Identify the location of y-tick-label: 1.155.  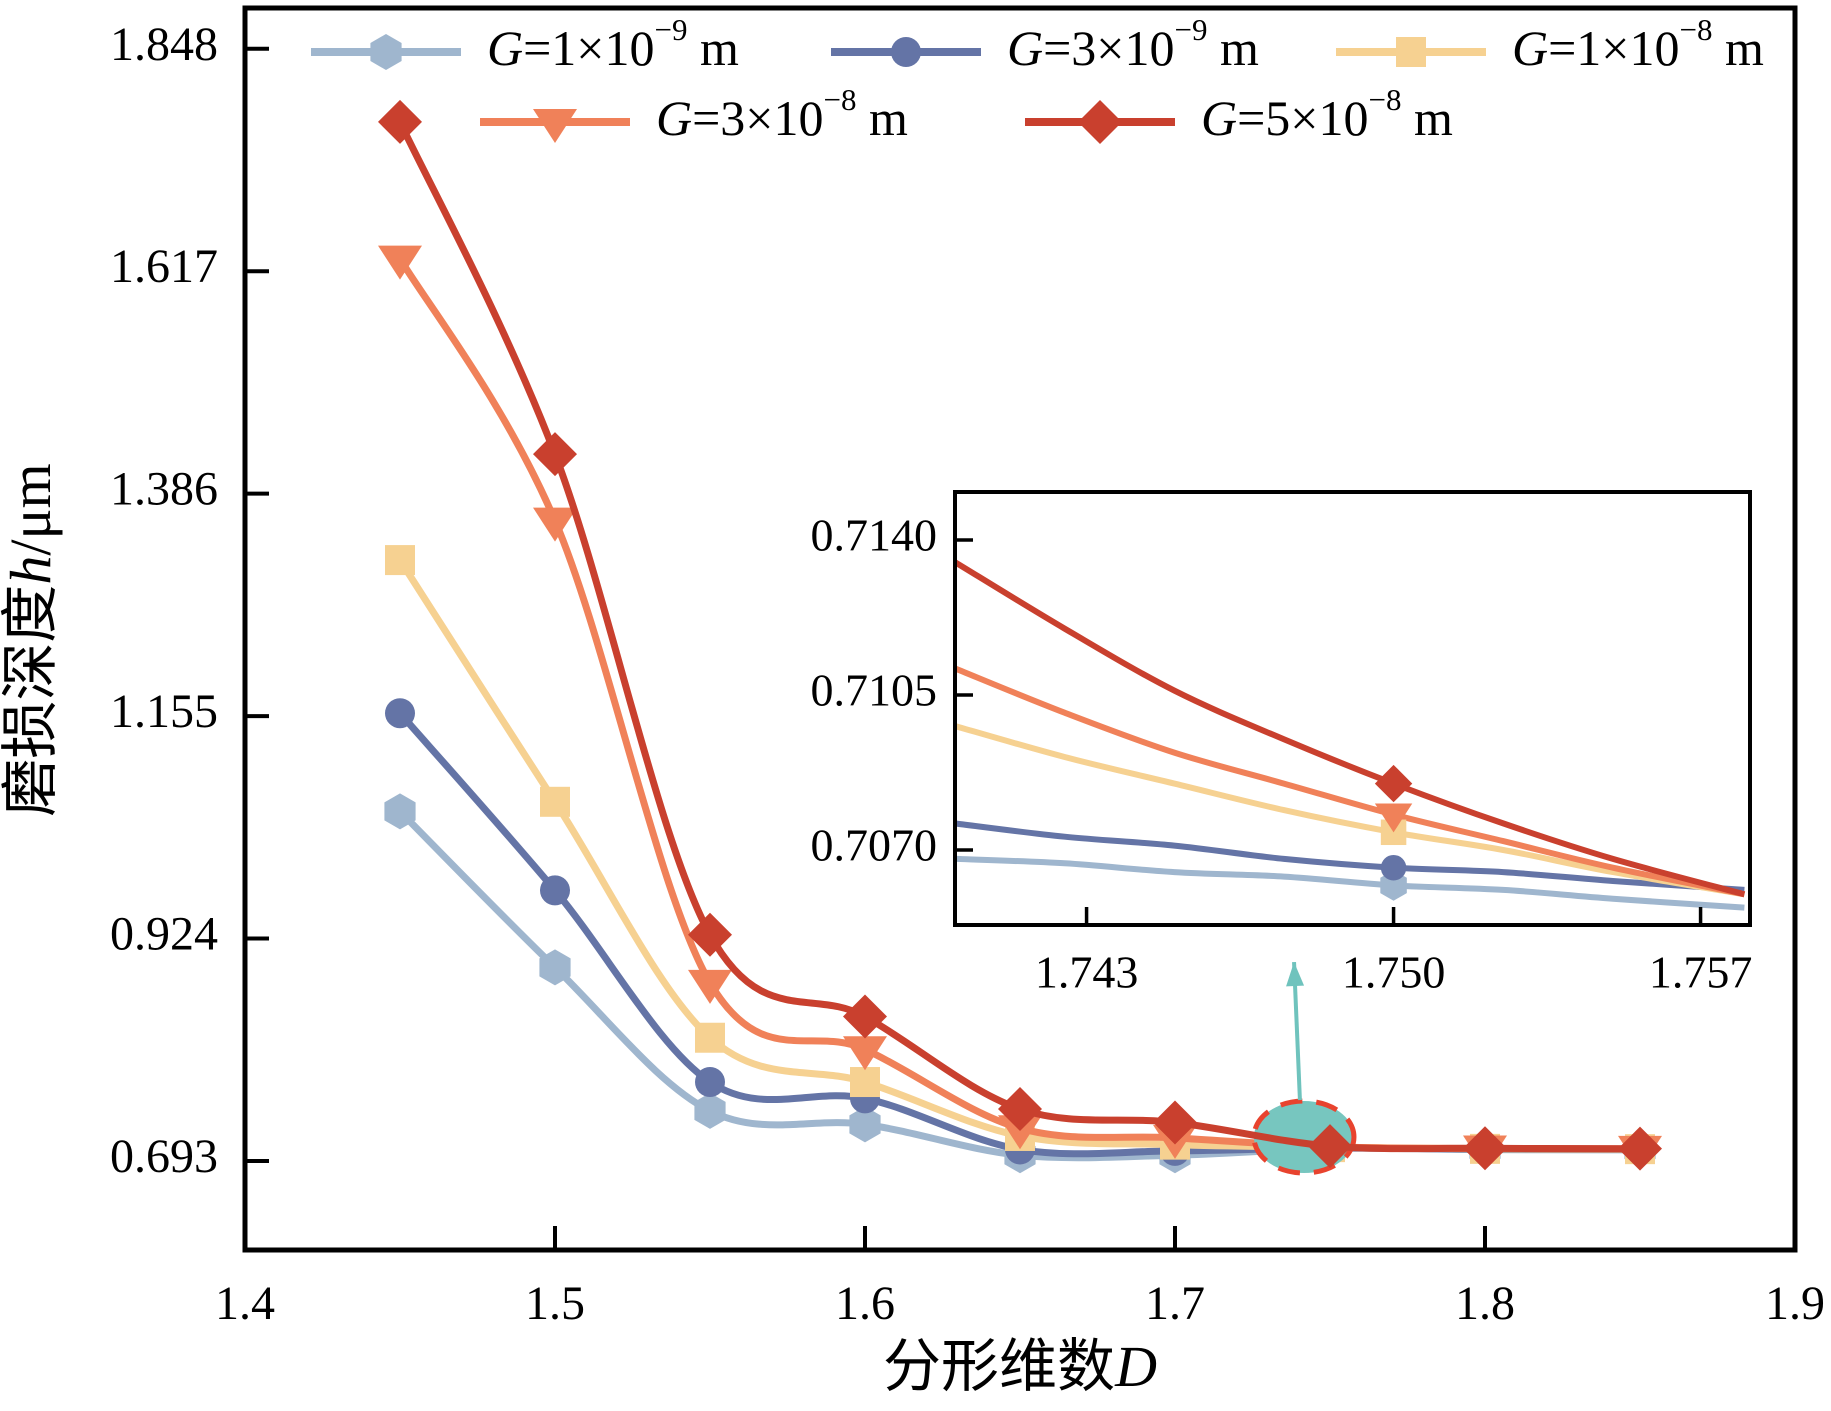
(164, 711).